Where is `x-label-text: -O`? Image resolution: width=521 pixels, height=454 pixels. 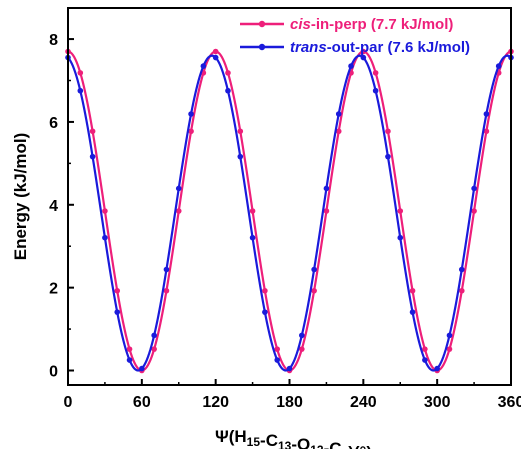
x-label-text: -O is located at coordinates (300, 442).